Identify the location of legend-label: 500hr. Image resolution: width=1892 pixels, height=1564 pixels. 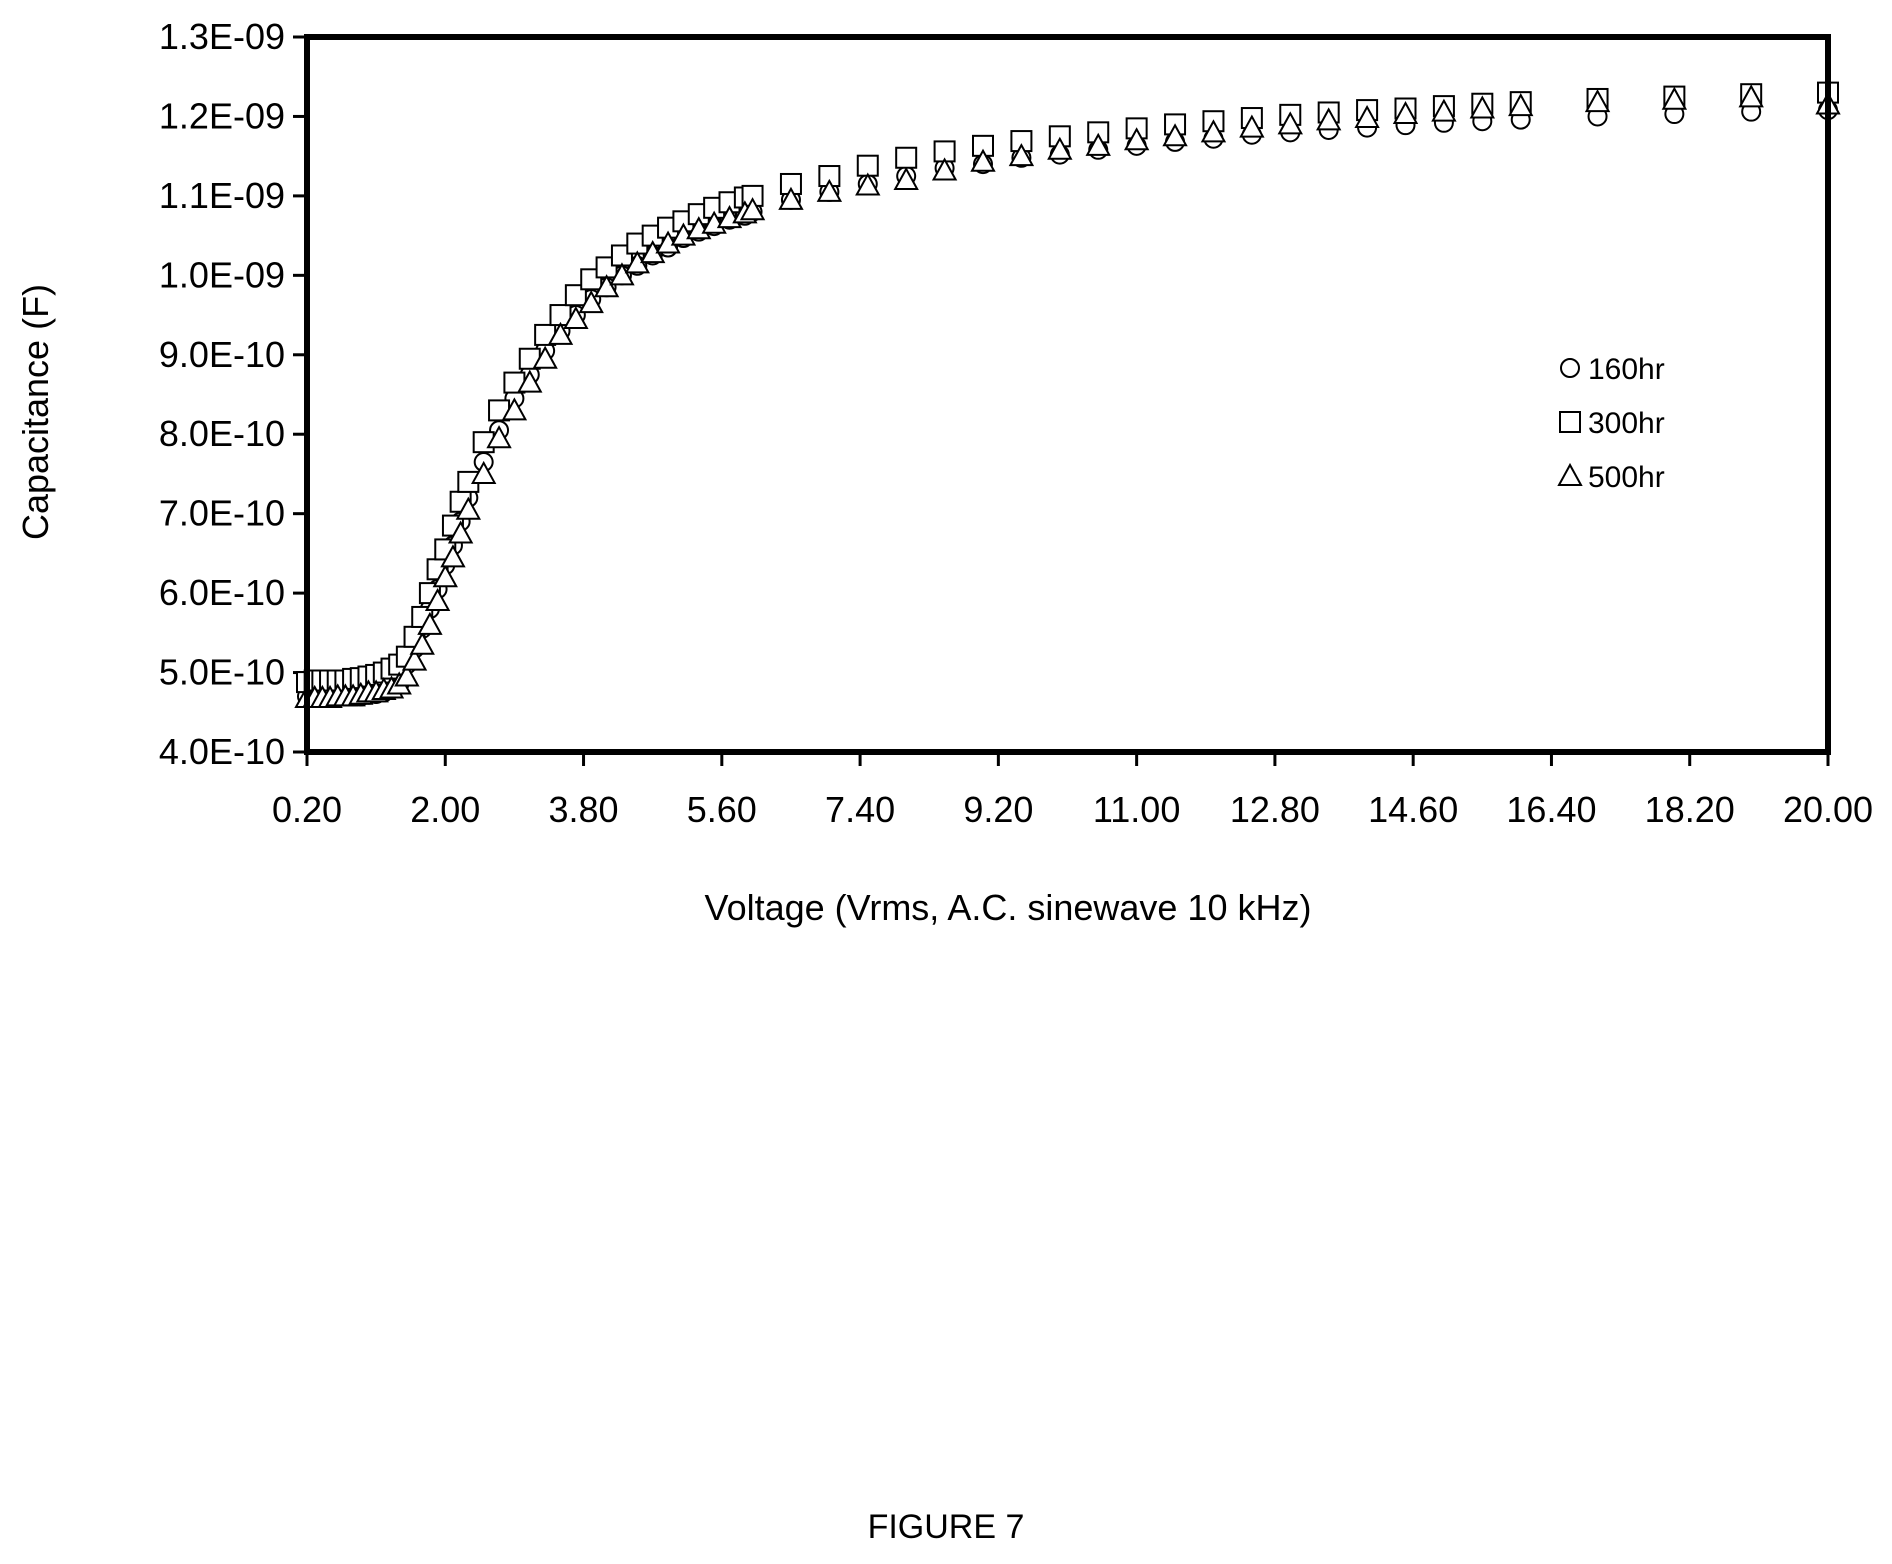
(1626, 477).